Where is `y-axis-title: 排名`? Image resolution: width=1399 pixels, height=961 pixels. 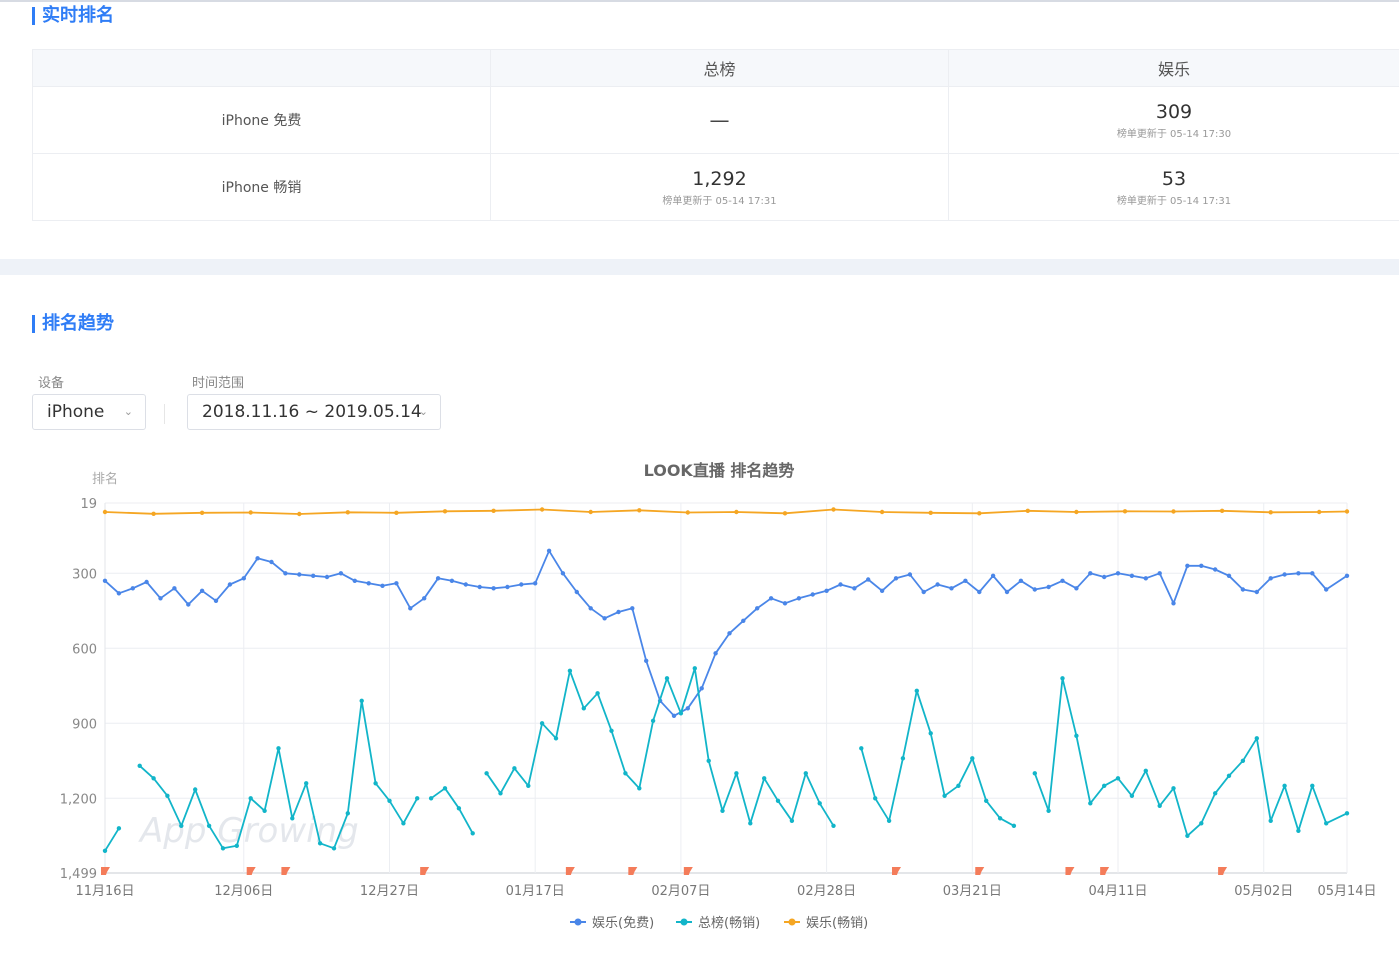
y-axis-title: 排名 is located at coordinates (105, 479).